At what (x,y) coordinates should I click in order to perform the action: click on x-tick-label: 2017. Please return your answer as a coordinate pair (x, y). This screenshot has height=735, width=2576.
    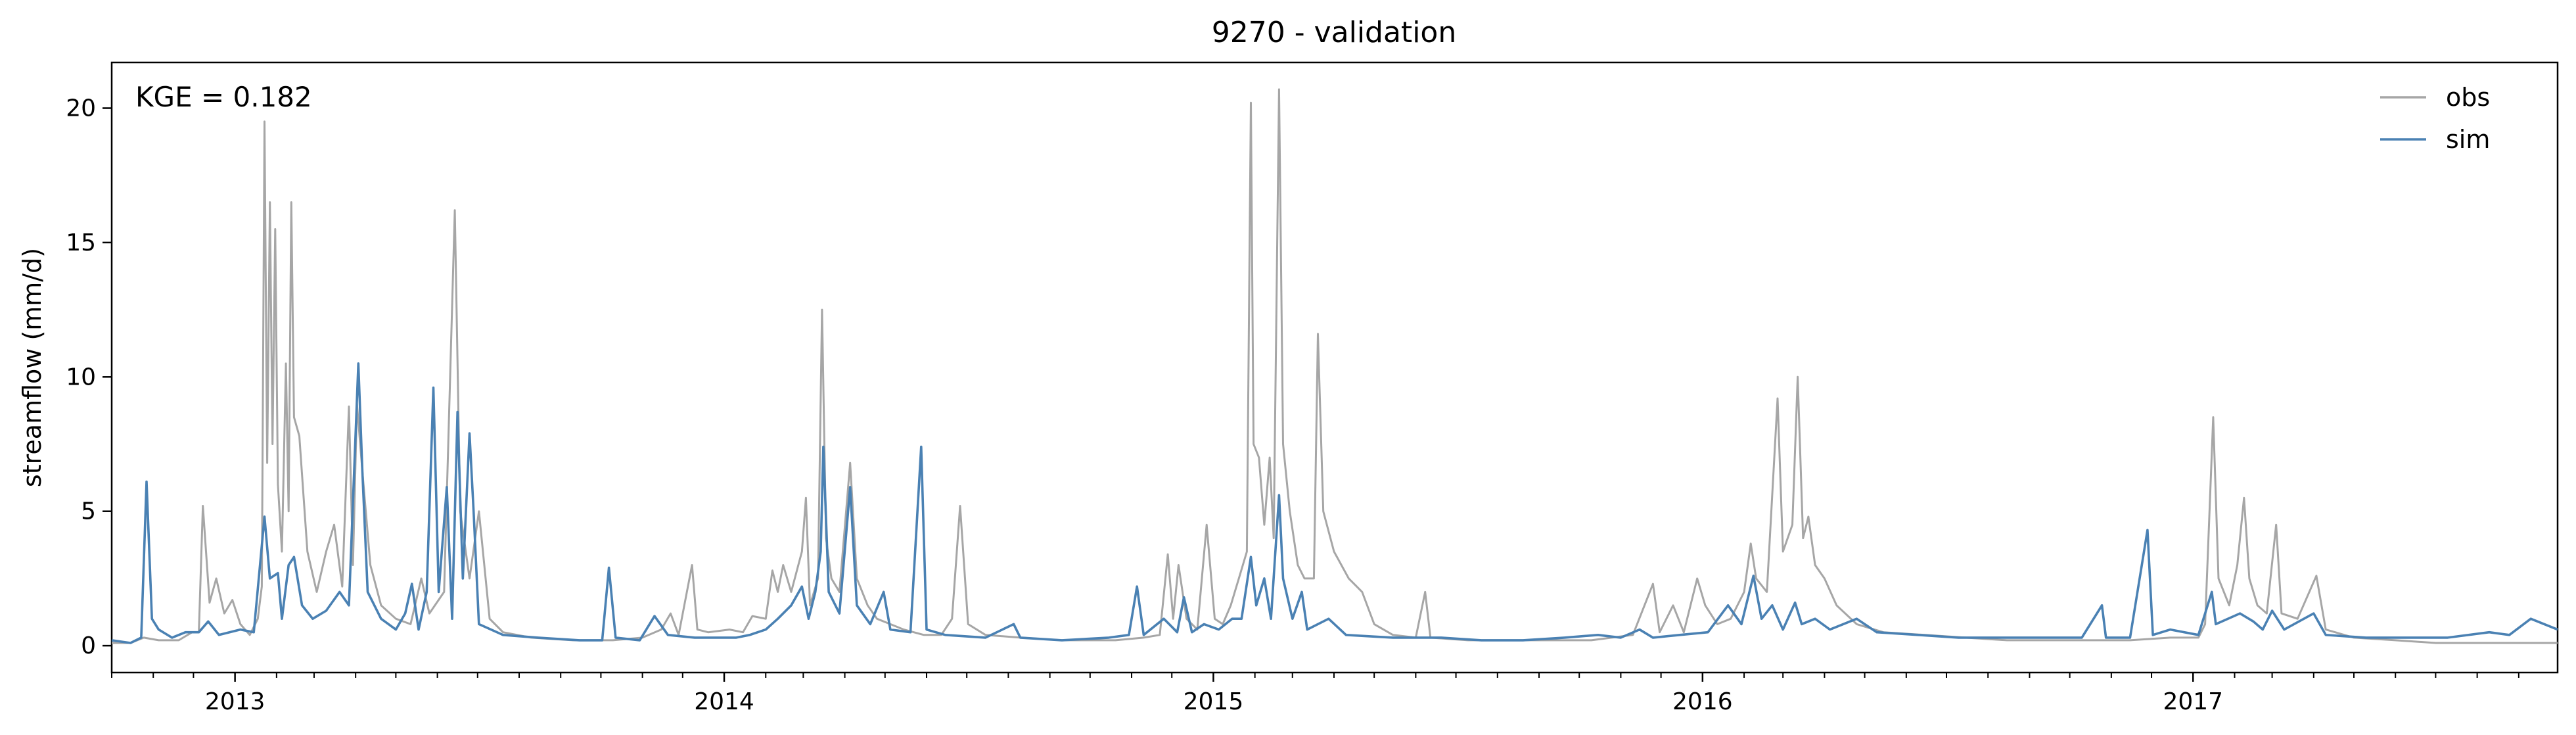
    Looking at the image, I should click on (2193, 702).